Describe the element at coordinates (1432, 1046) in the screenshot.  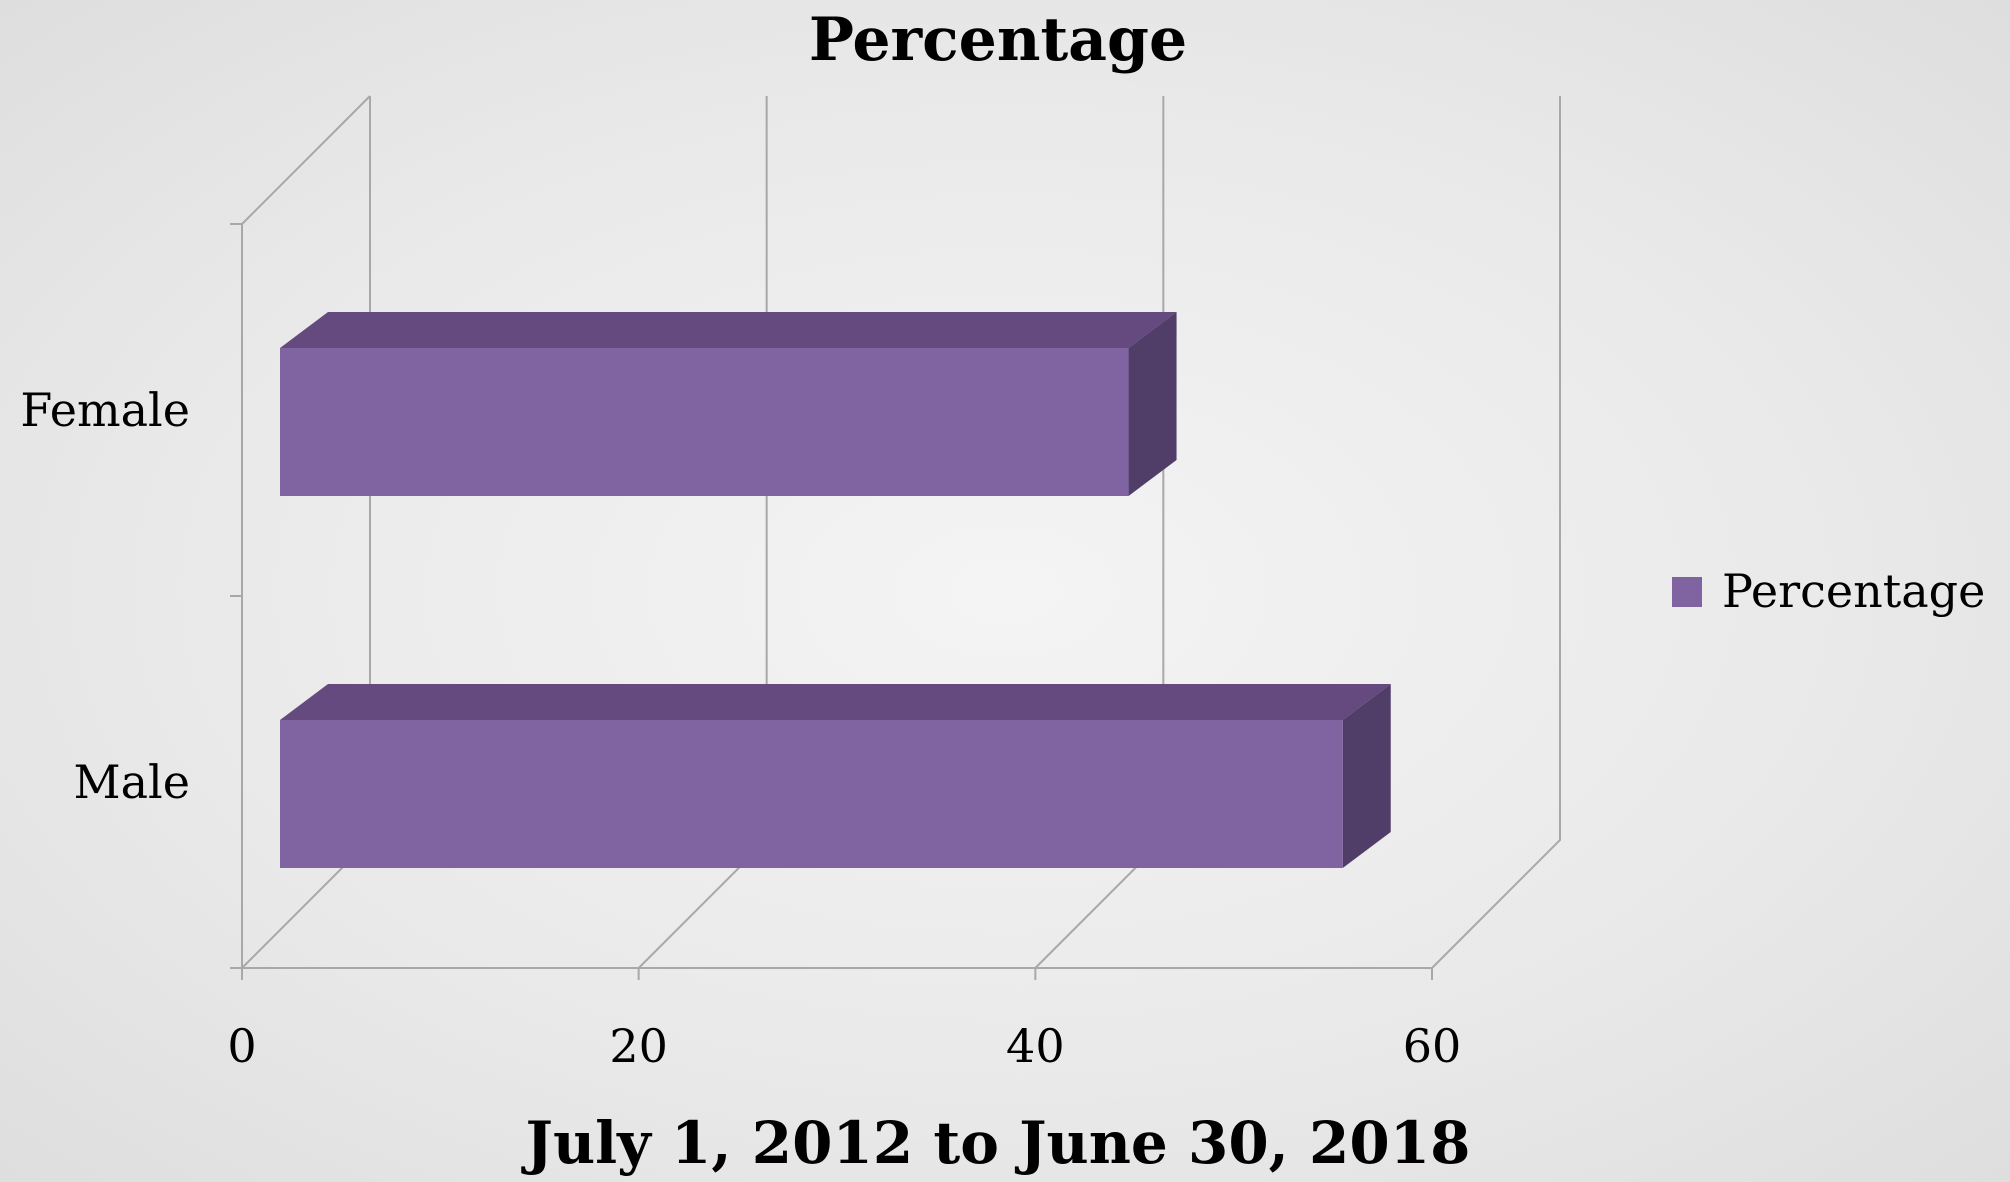
I see `x-tick-label: 60` at that location.